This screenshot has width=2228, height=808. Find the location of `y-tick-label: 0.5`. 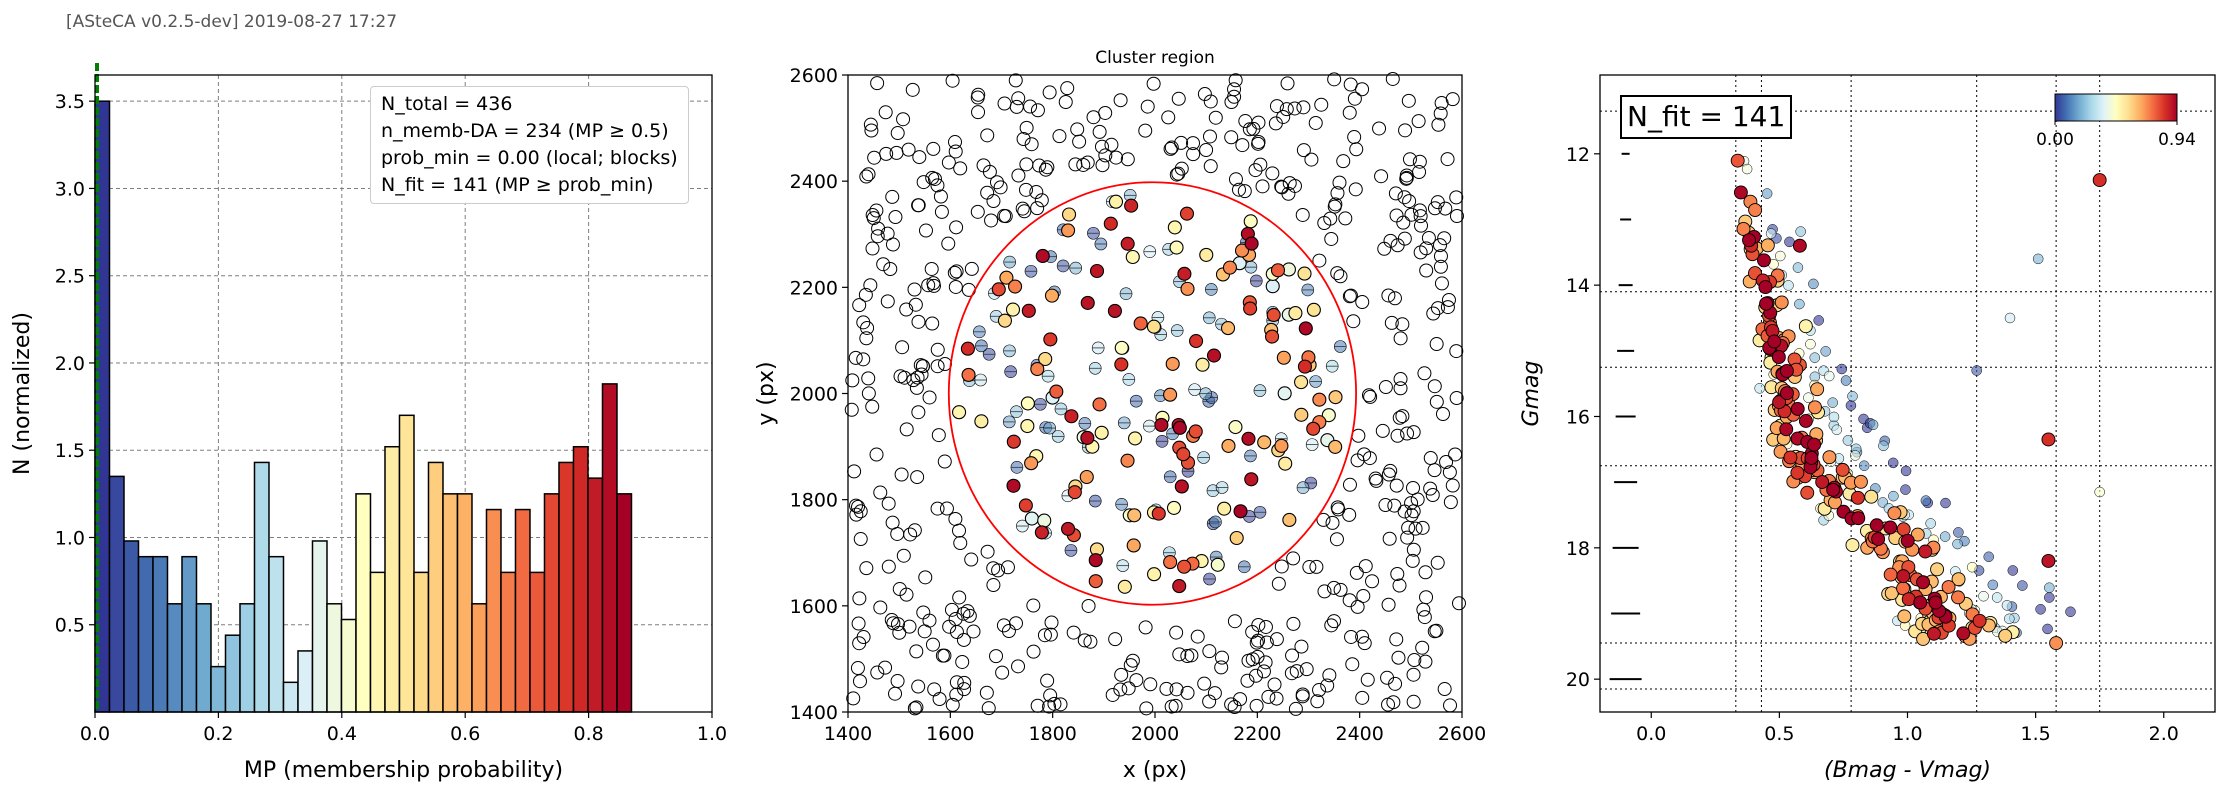

y-tick-label: 0.5 is located at coordinates (70, 626).